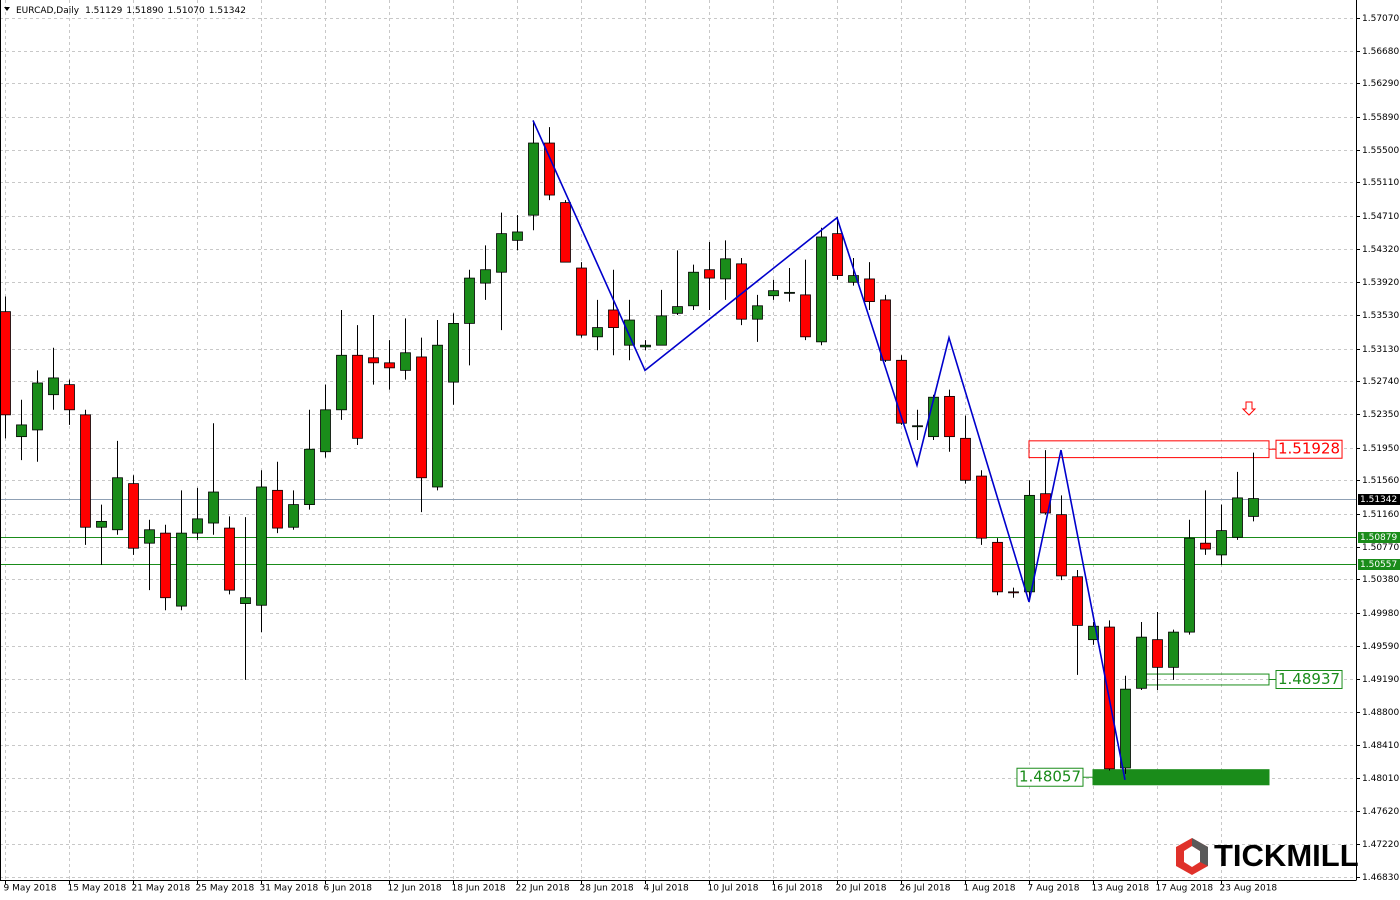  Describe the element at coordinates (1149, 613) in the screenshot. I see `zone-layer` at that location.